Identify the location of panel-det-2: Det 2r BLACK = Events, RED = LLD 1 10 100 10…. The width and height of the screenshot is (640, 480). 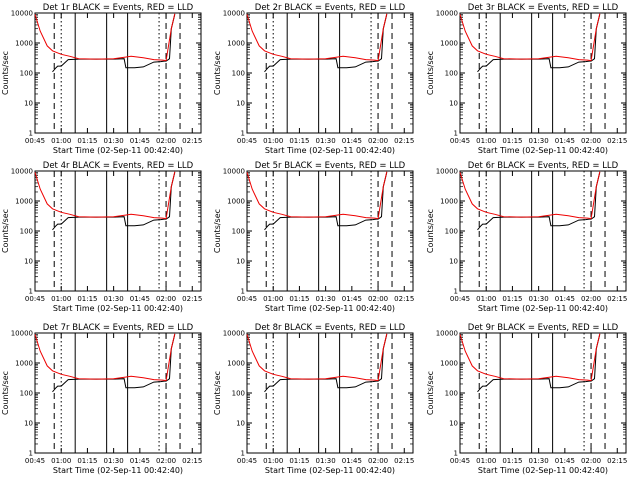
(313, 79).